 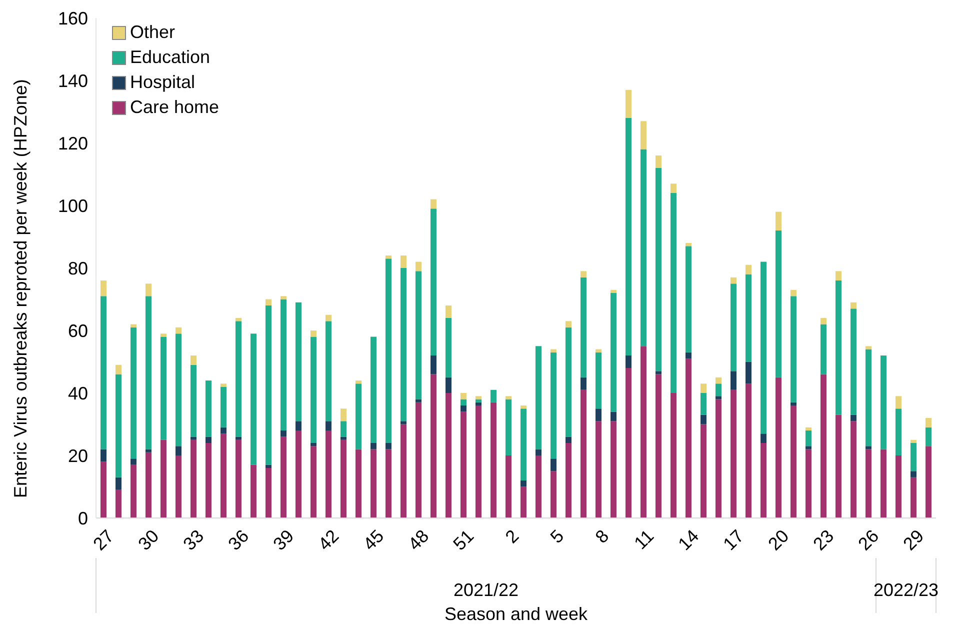 I want to click on x-tick-label: 23, so click(x=823, y=540).